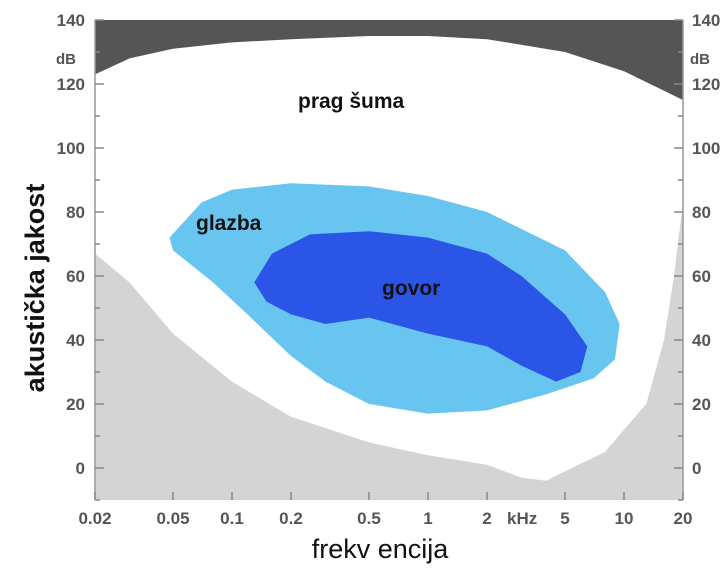  I want to click on y-tick-label-left: 140, so click(71, 20).